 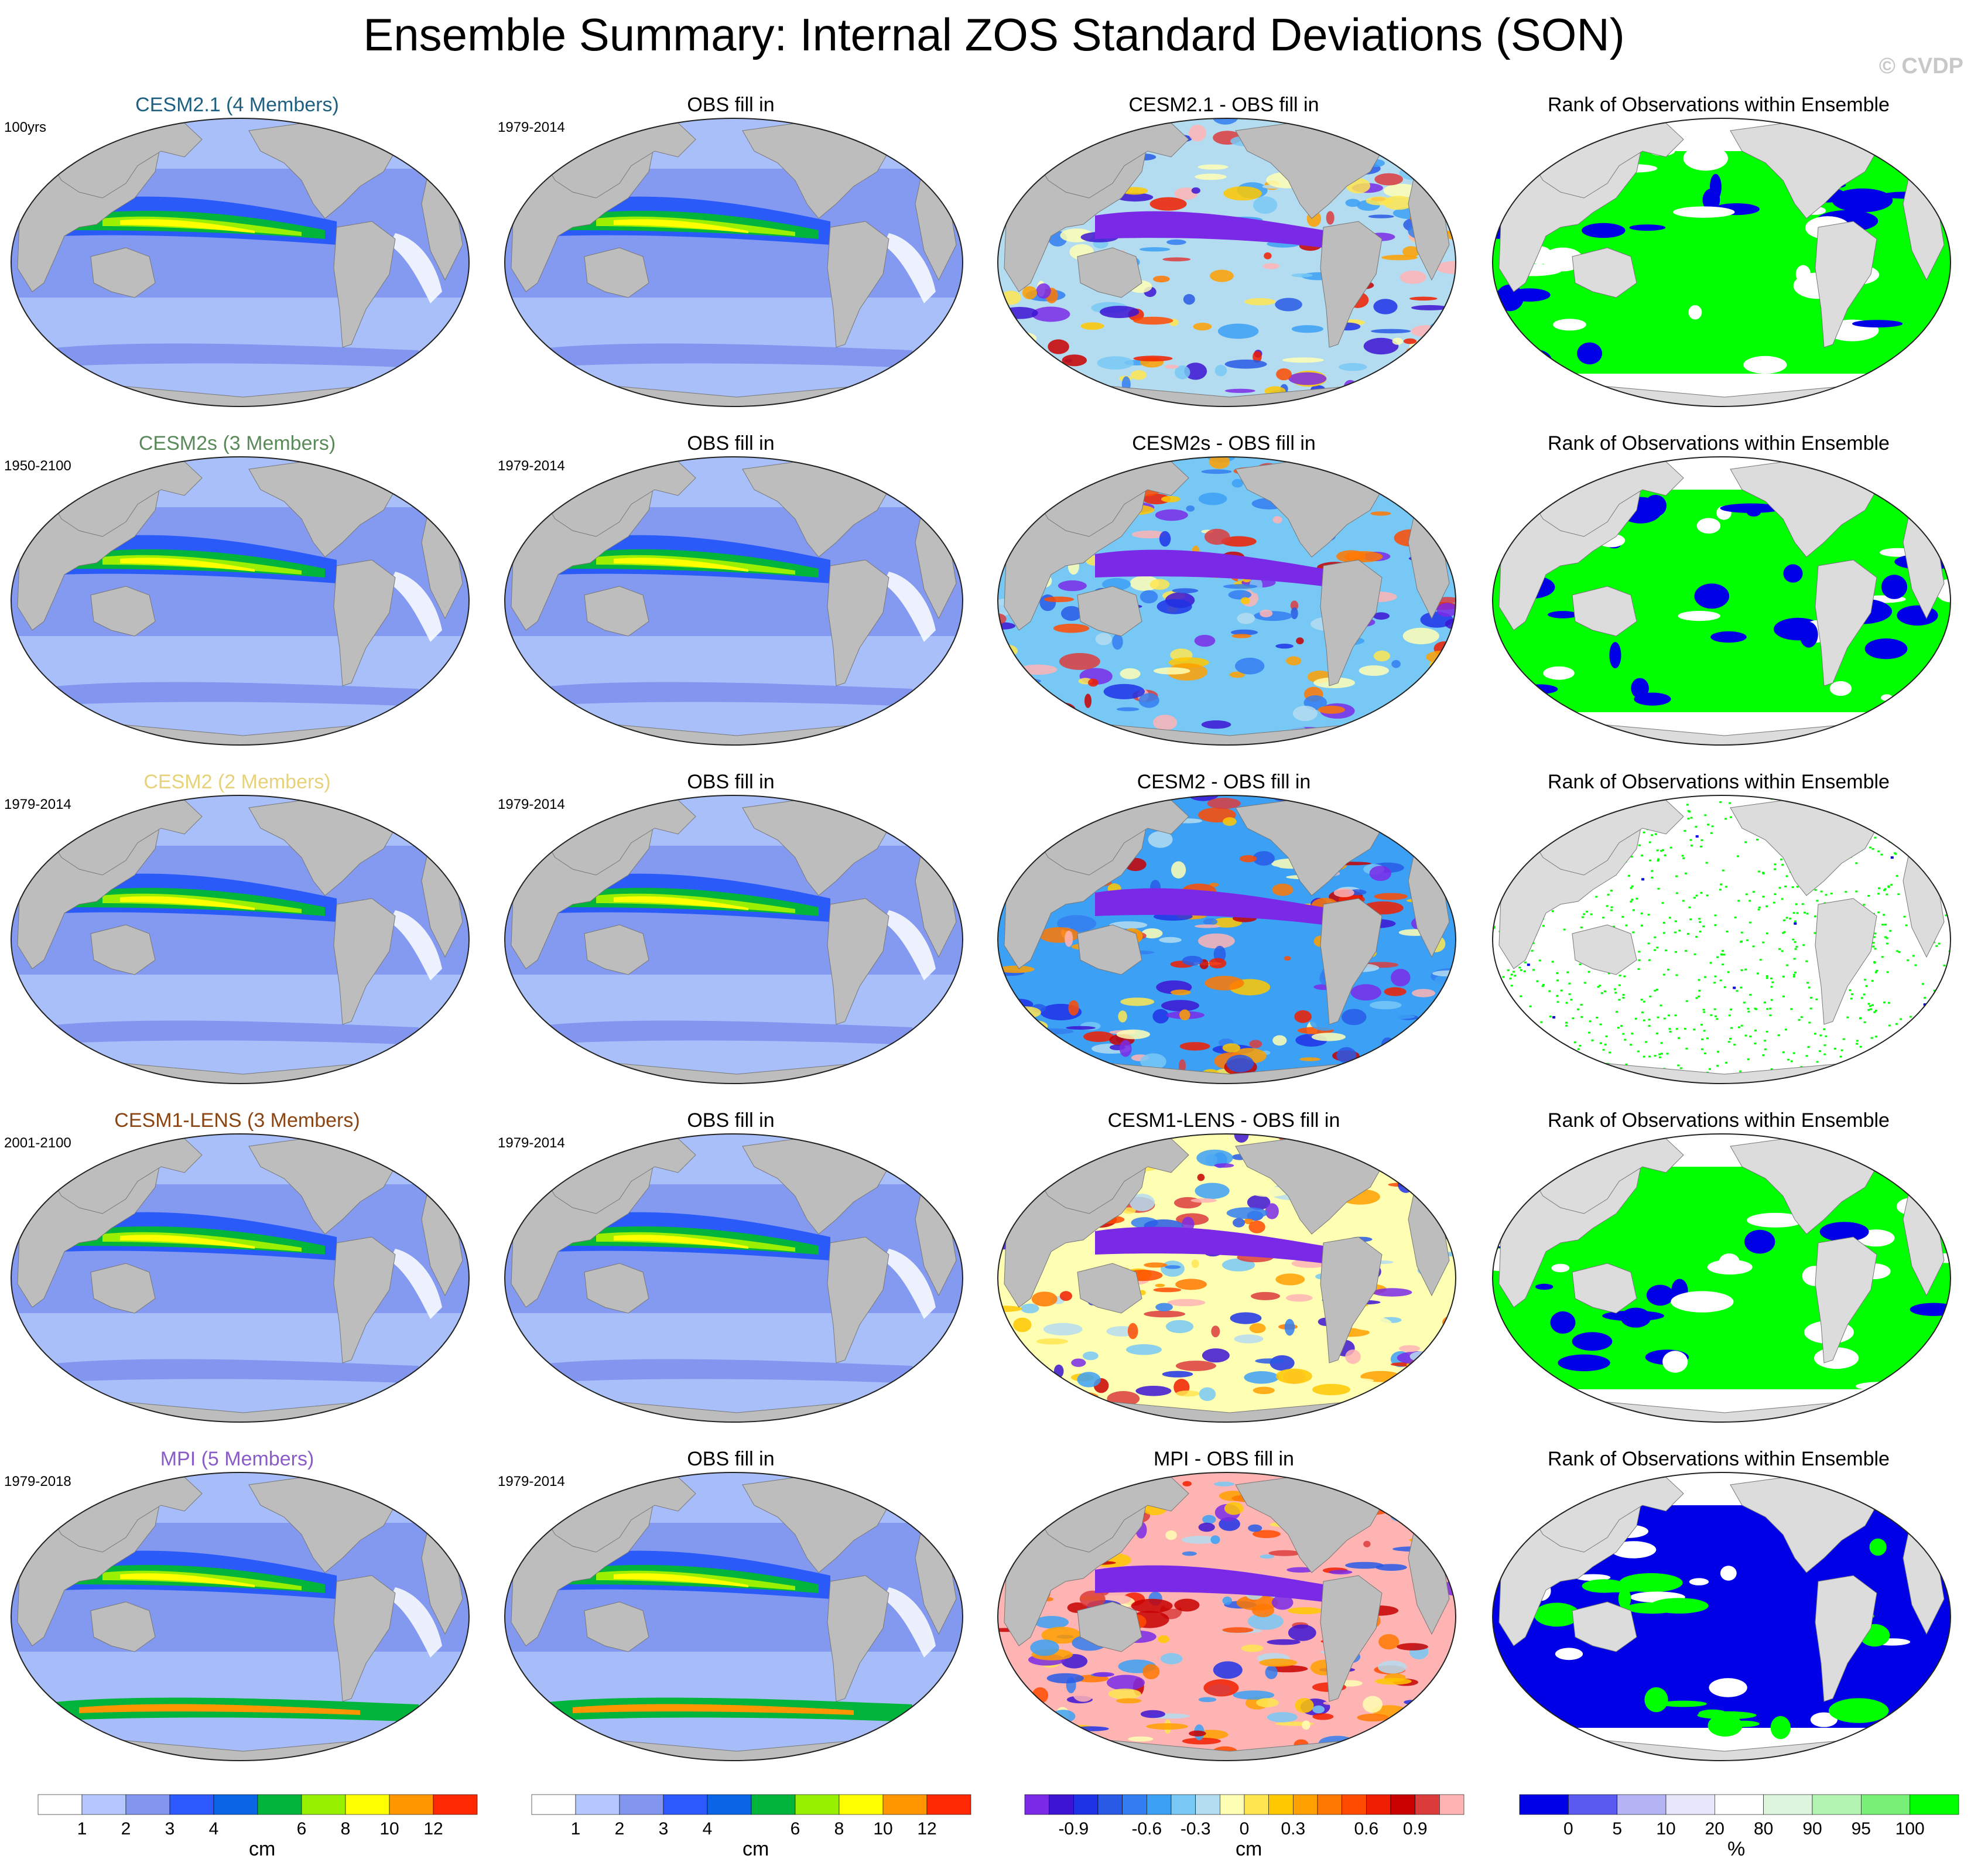 What do you see at coordinates (733, 1616) in the screenshot?
I see `obs-panel-map-r4-c1` at bounding box center [733, 1616].